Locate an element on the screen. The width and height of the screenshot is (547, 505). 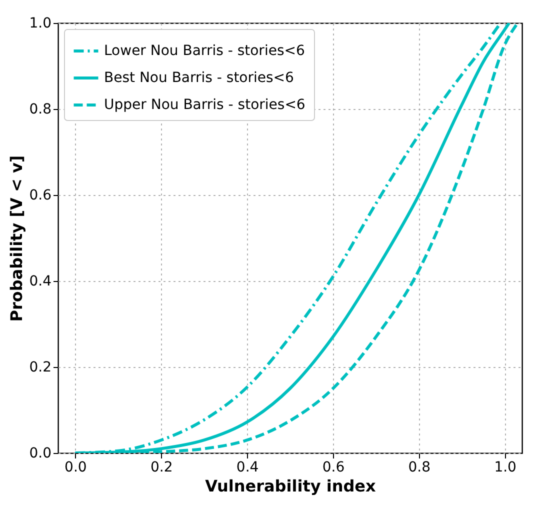
x-axis-title: Vulnerability index is located at coordinates (291, 486).